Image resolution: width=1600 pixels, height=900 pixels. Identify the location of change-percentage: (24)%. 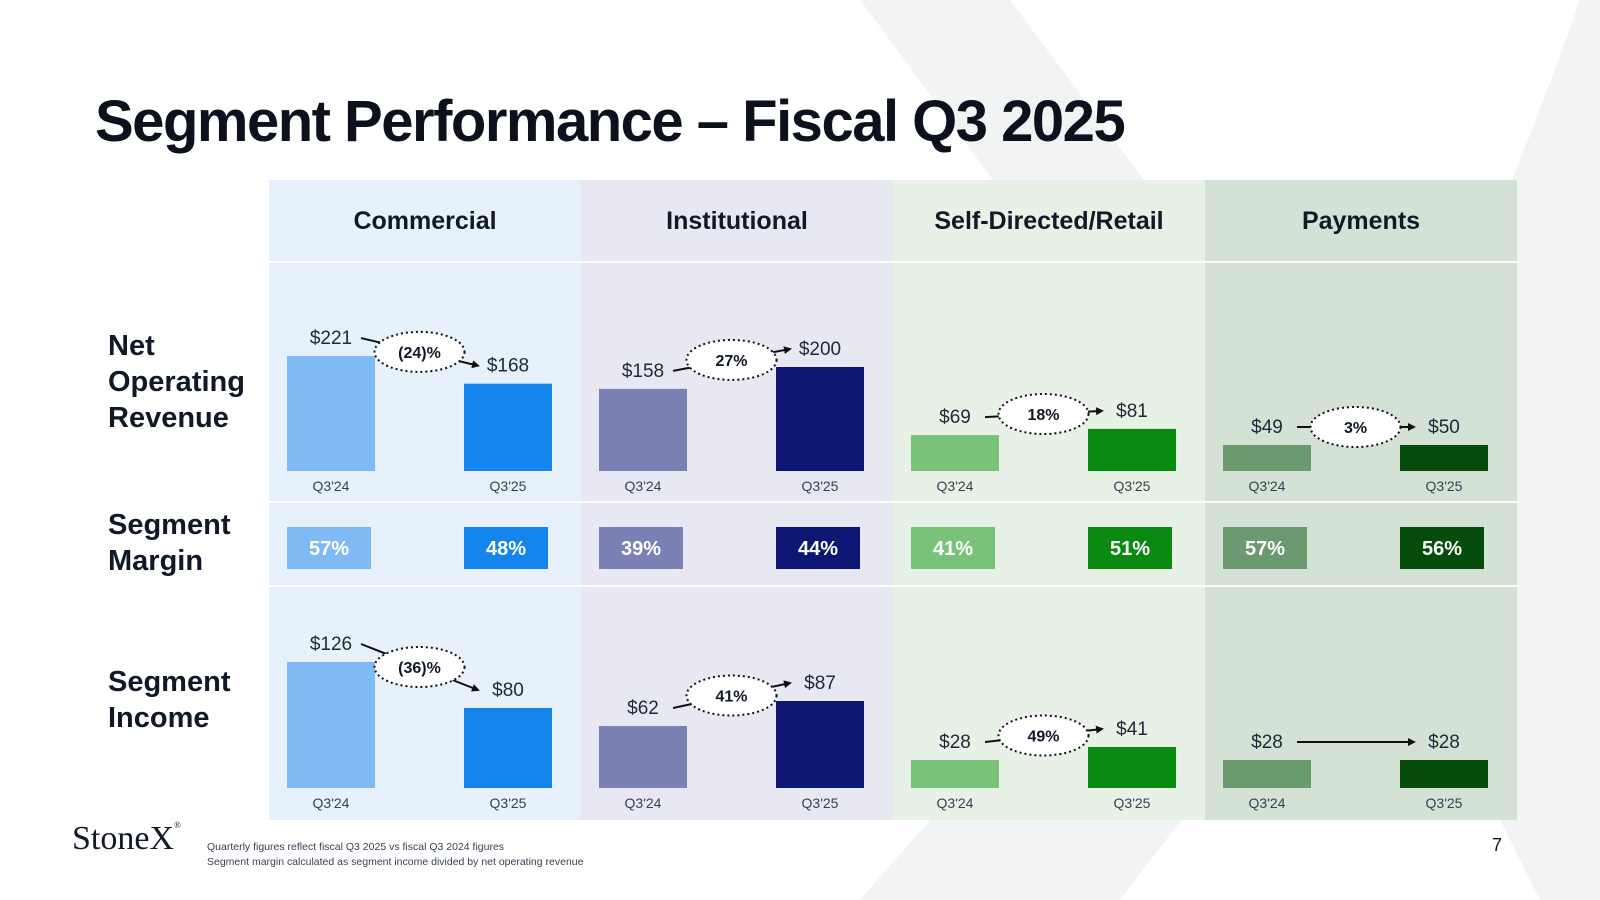
(419, 353).